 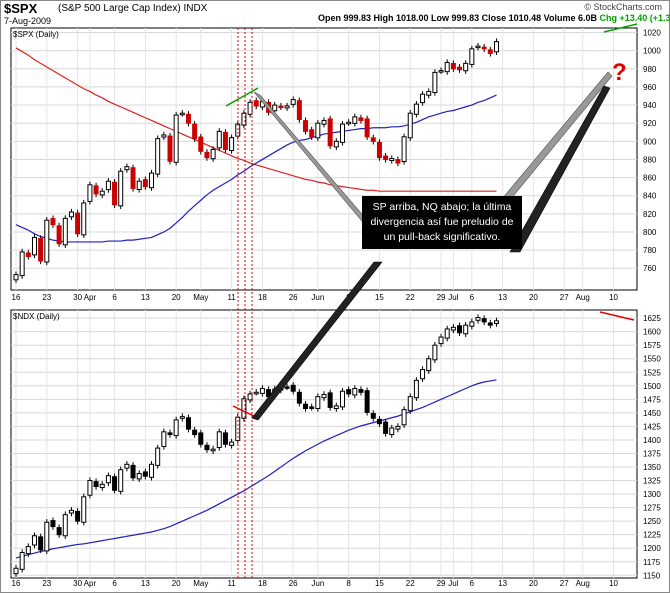 I want to click on callout-pointer-ndx-may, so click(x=317, y=341).